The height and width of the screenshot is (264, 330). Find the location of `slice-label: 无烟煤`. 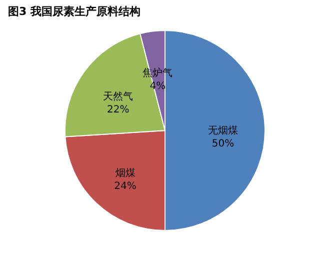

slice-label: 无烟煤 is located at coordinates (223, 130).